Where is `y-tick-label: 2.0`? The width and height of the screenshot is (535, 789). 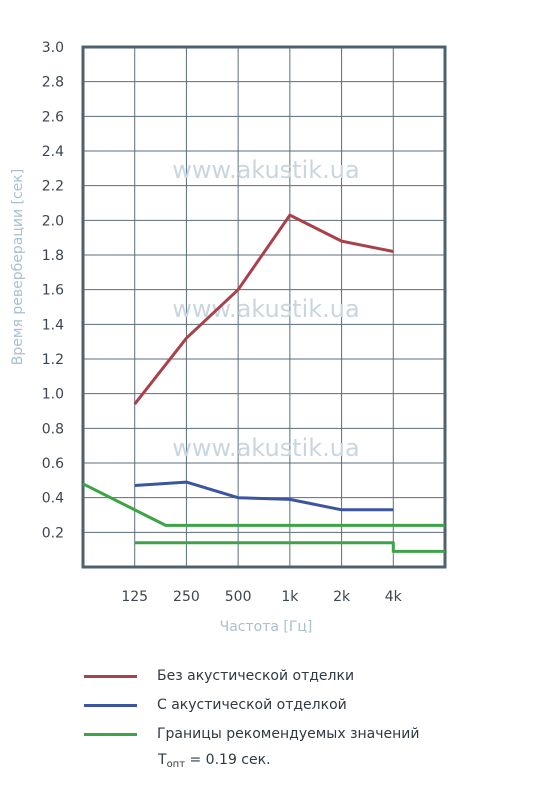
y-tick-label: 2.0 is located at coordinates (53, 221).